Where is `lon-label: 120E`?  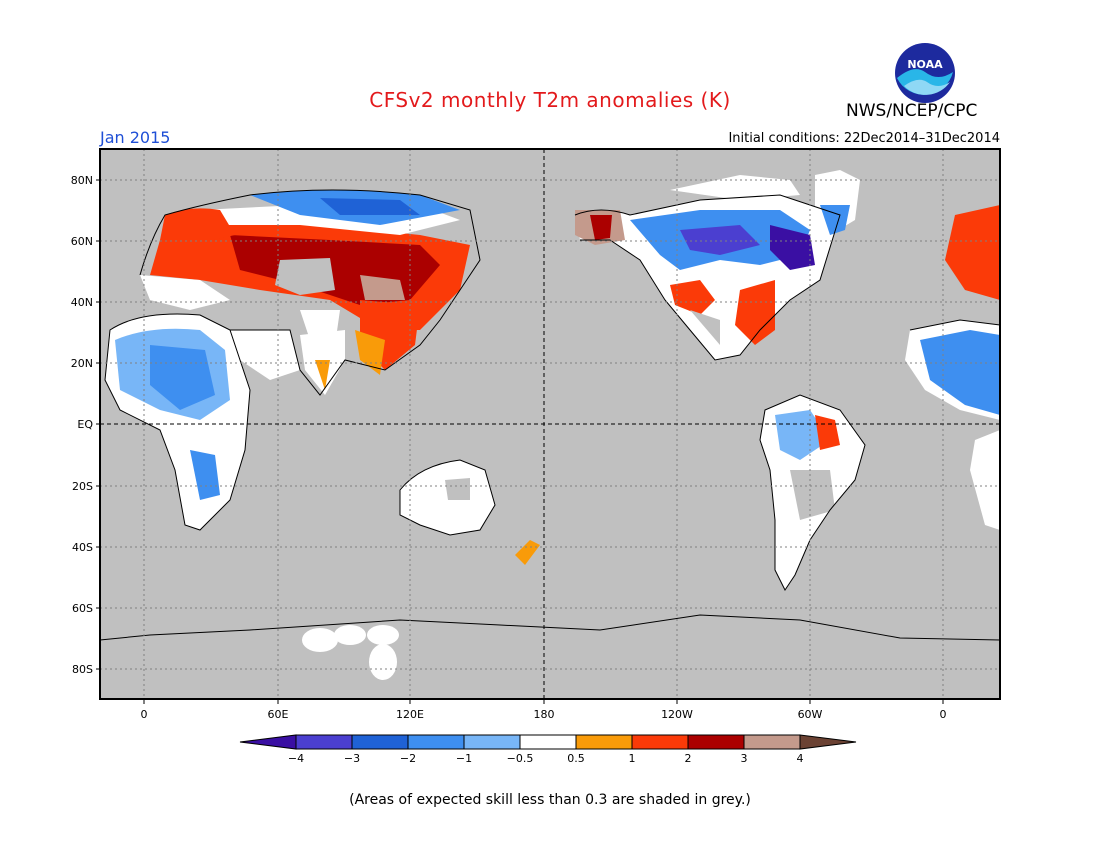
lon-label: 120E is located at coordinates (410, 714).